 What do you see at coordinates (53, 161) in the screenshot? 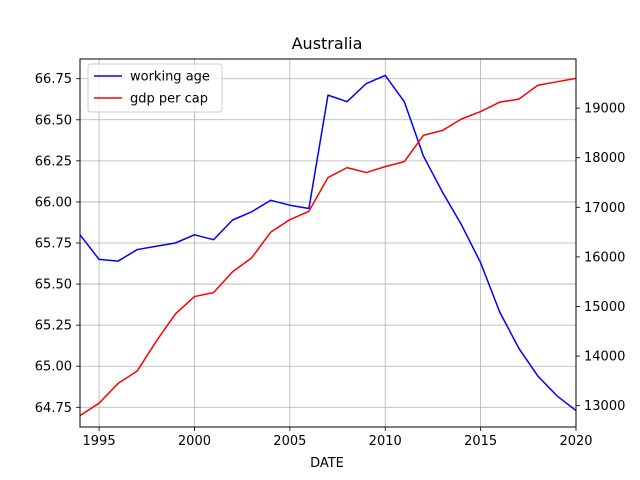
I see `y-left-tick-label: 66.25` at bounding box center [53, 161].